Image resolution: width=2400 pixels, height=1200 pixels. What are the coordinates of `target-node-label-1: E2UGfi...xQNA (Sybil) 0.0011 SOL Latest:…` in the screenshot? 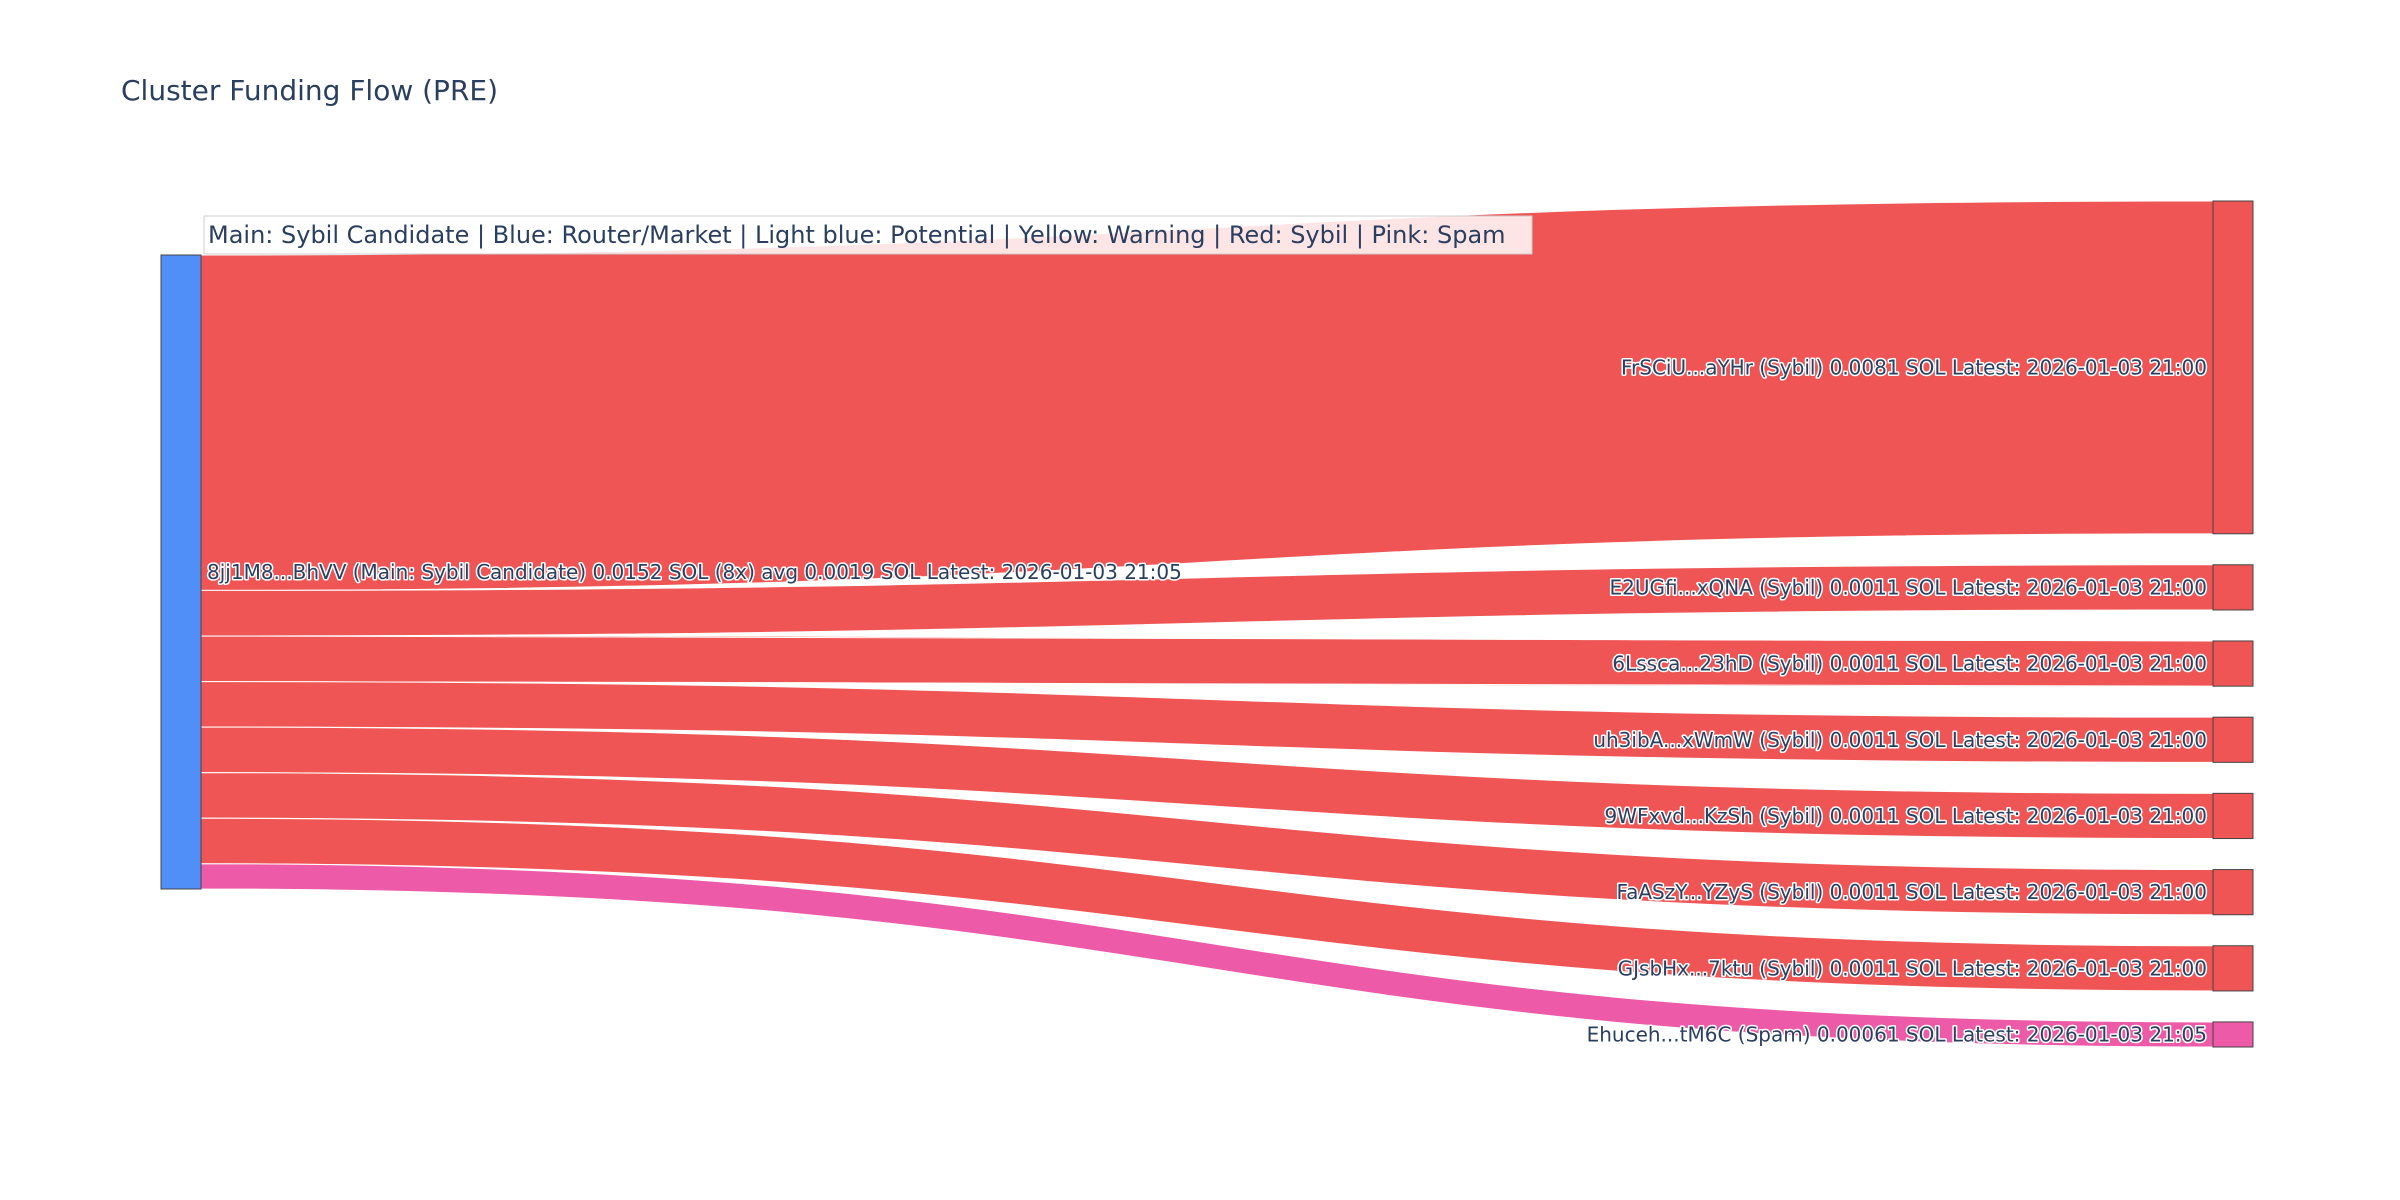 It's located at (1908, 587).